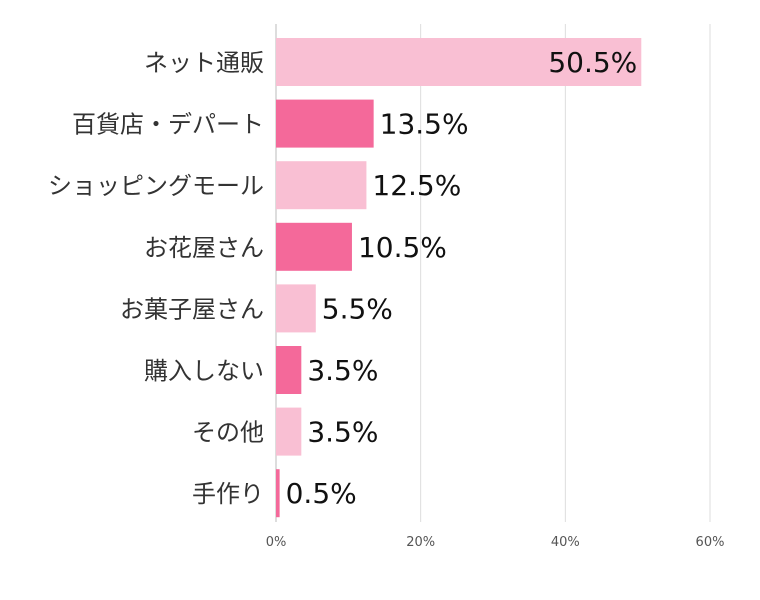  What do you see at coordinates (276, 542) in the screenshot?
I see `x-tick-label: 0%` at bounding box center [276, 542].